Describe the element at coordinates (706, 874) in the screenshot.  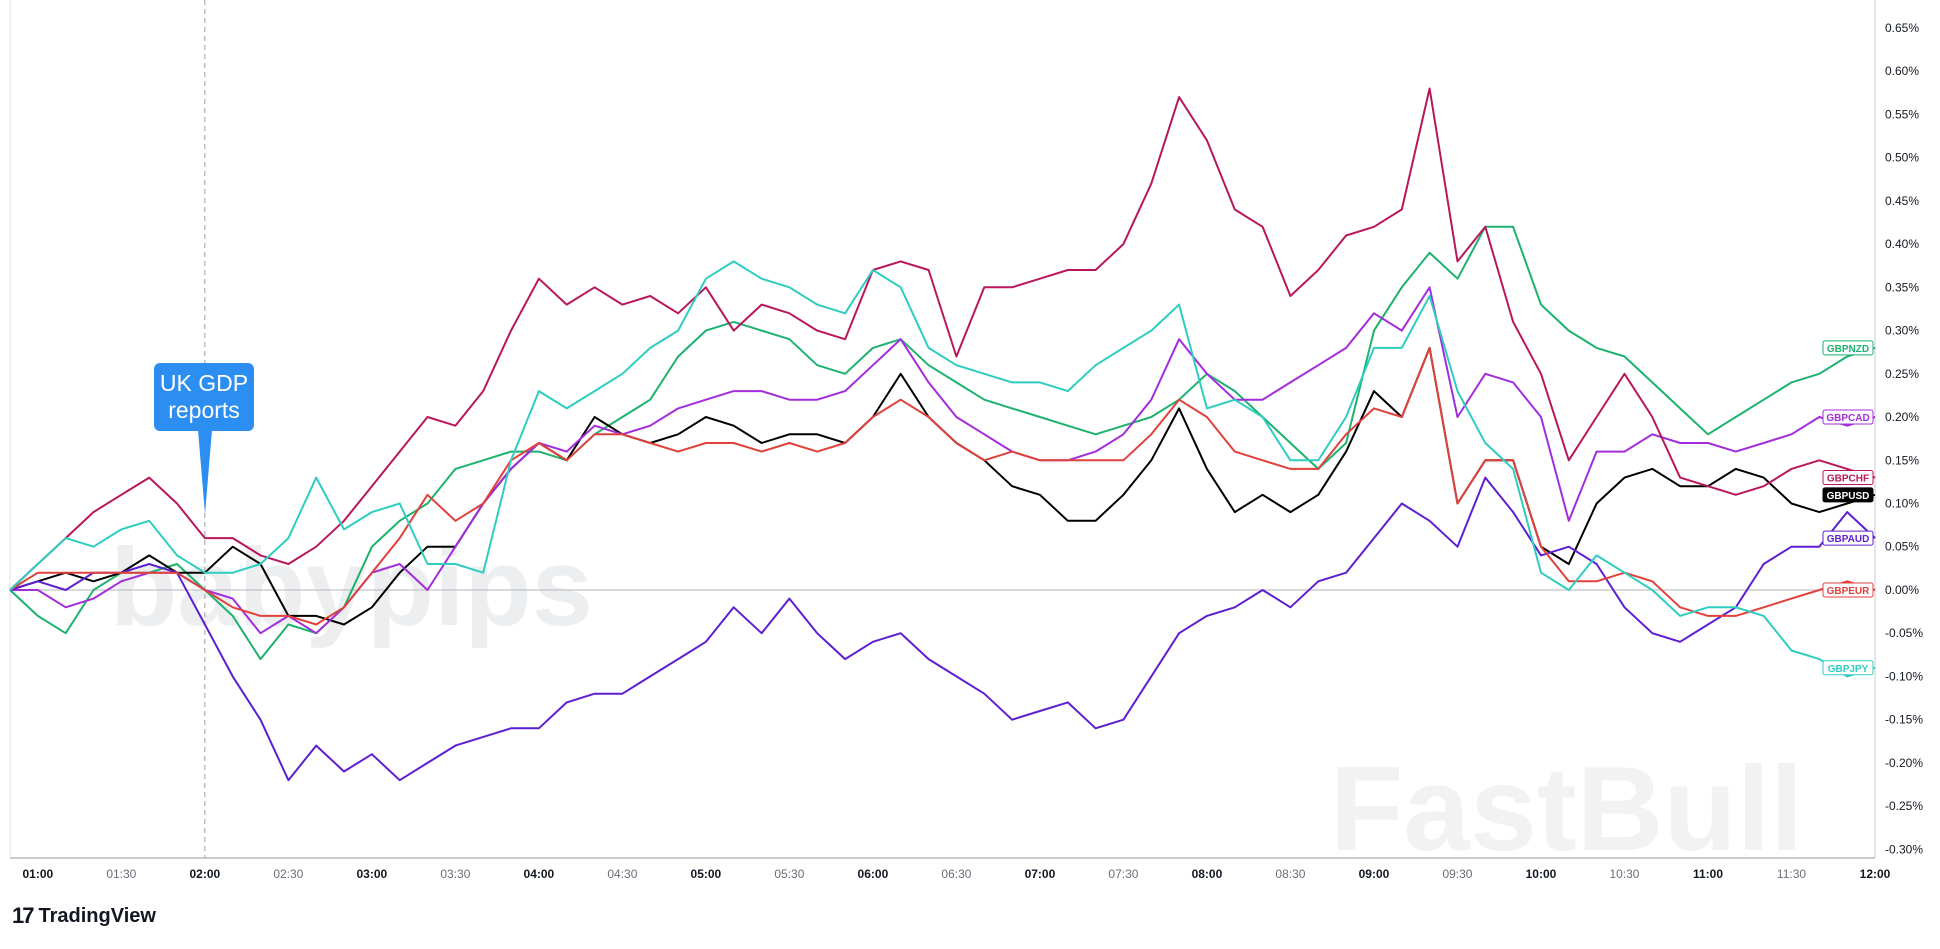
I see `x-tick-label: 05:00` at that location.